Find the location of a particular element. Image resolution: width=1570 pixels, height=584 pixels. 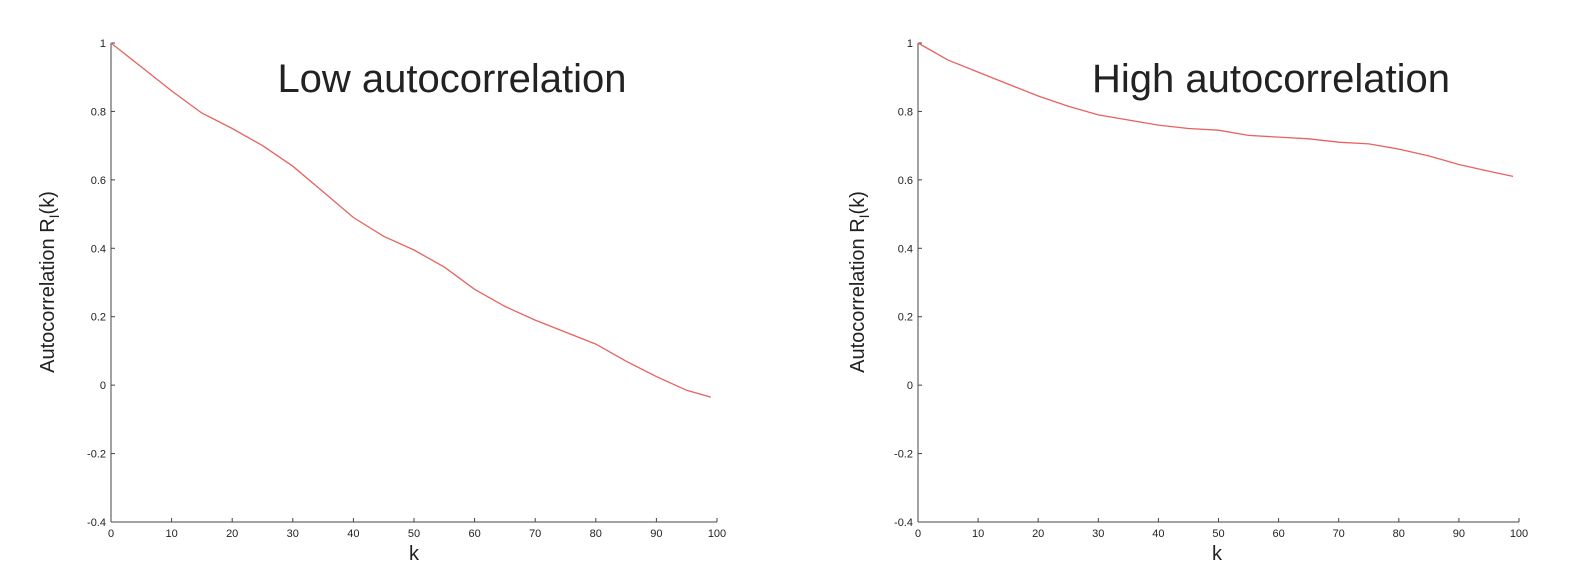

chart-title: Low autocorrelation is located at coordinates (451, 79).